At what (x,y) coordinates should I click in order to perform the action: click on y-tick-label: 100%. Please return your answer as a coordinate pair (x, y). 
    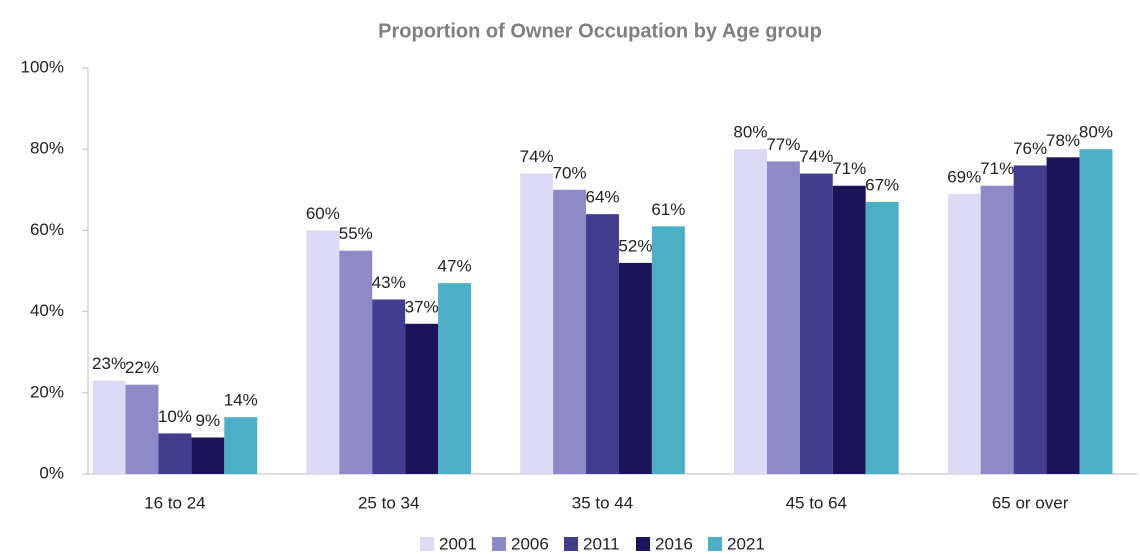
    Looking at the image, I should click on (42, 66).